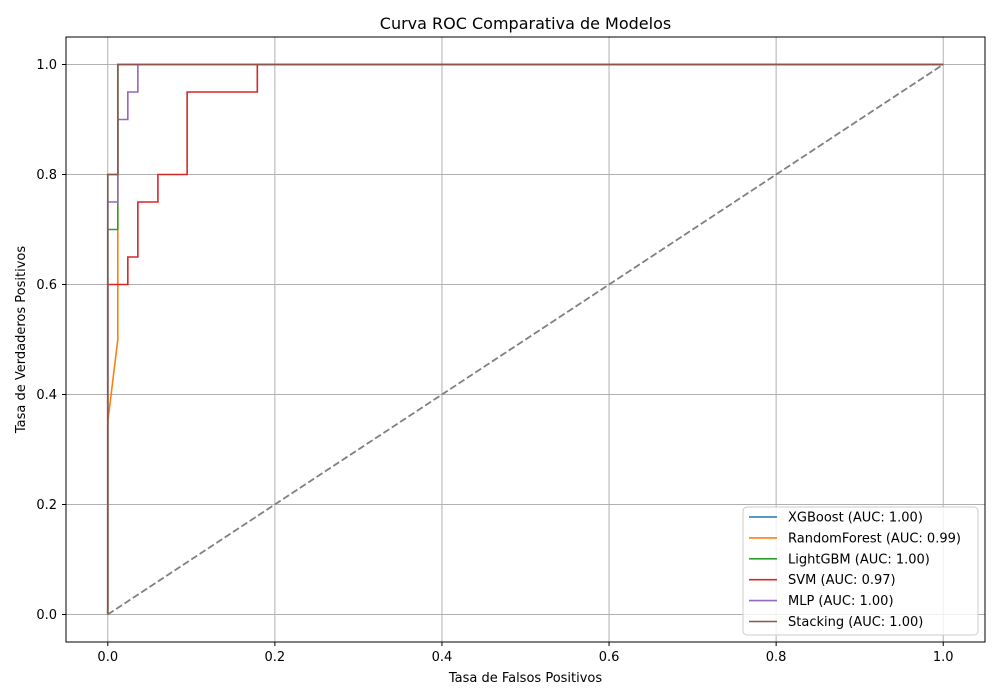  Describe the element at coordinates (442, 657) in the screenshot. I see `x-tick-label: 0.4` at that location.